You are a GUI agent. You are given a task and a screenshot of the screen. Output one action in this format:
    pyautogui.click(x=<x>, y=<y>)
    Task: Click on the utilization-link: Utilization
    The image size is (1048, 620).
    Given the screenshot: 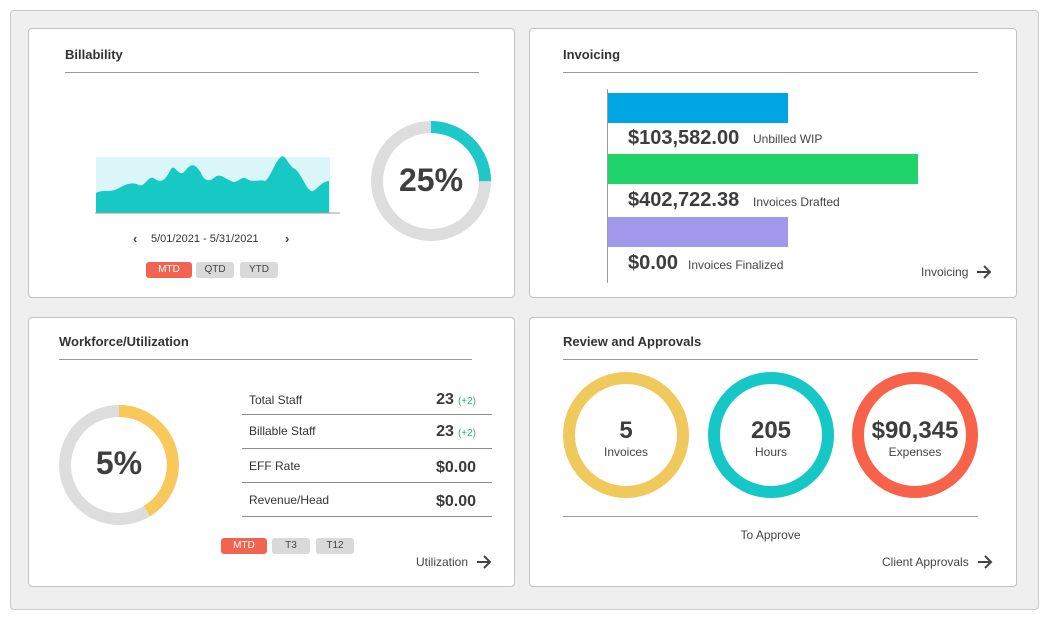 What is the action you would take?
    pyautogui.click(x=454, y=562)
    